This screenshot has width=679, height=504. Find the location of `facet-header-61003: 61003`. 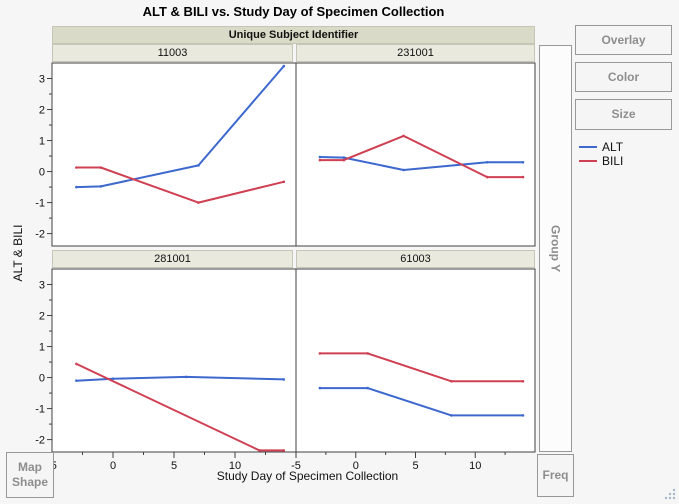

facet-header-61003: 61003 is located at coordinates (415, 259).